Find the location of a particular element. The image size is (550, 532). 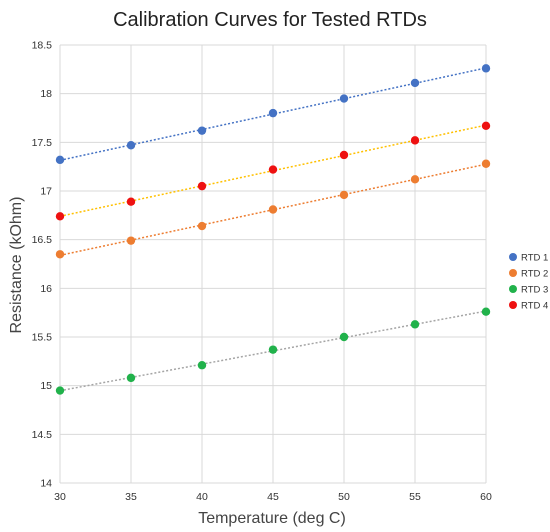

x-tick-label: 40 is located at coordinates (202, 497).